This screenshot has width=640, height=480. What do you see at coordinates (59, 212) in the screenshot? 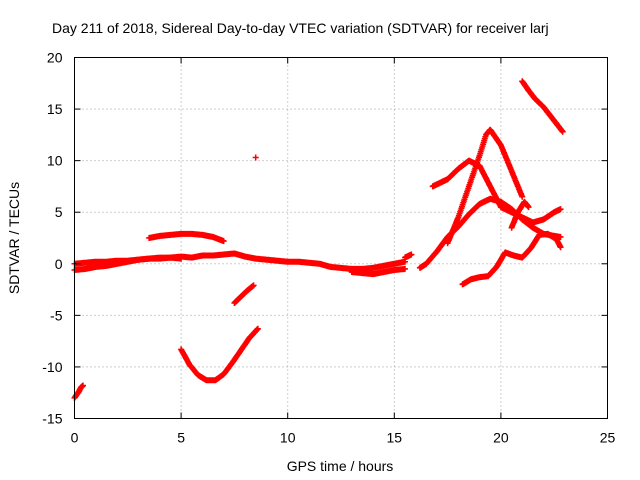
I see `y-tick-label: 5` at bounding box center [59, 212].